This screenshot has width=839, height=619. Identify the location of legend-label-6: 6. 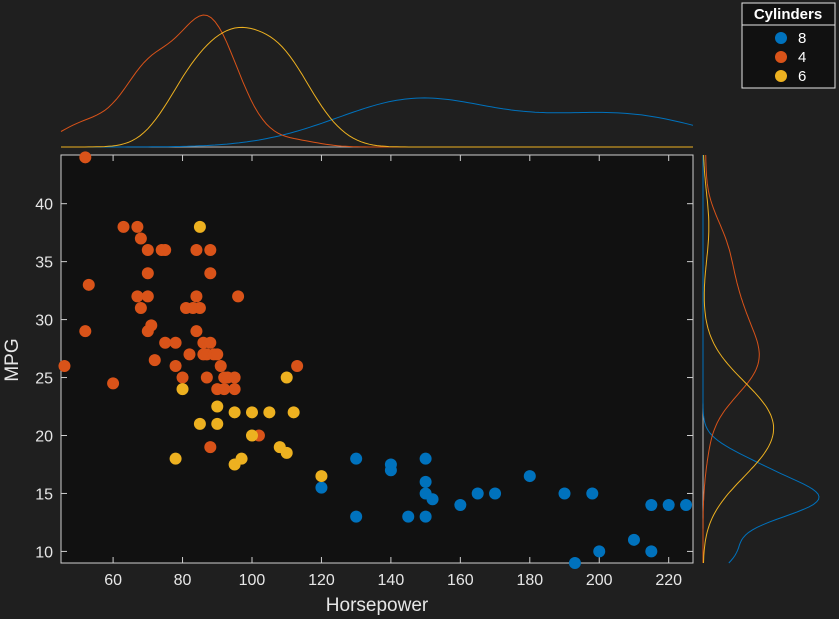
(802, 76).